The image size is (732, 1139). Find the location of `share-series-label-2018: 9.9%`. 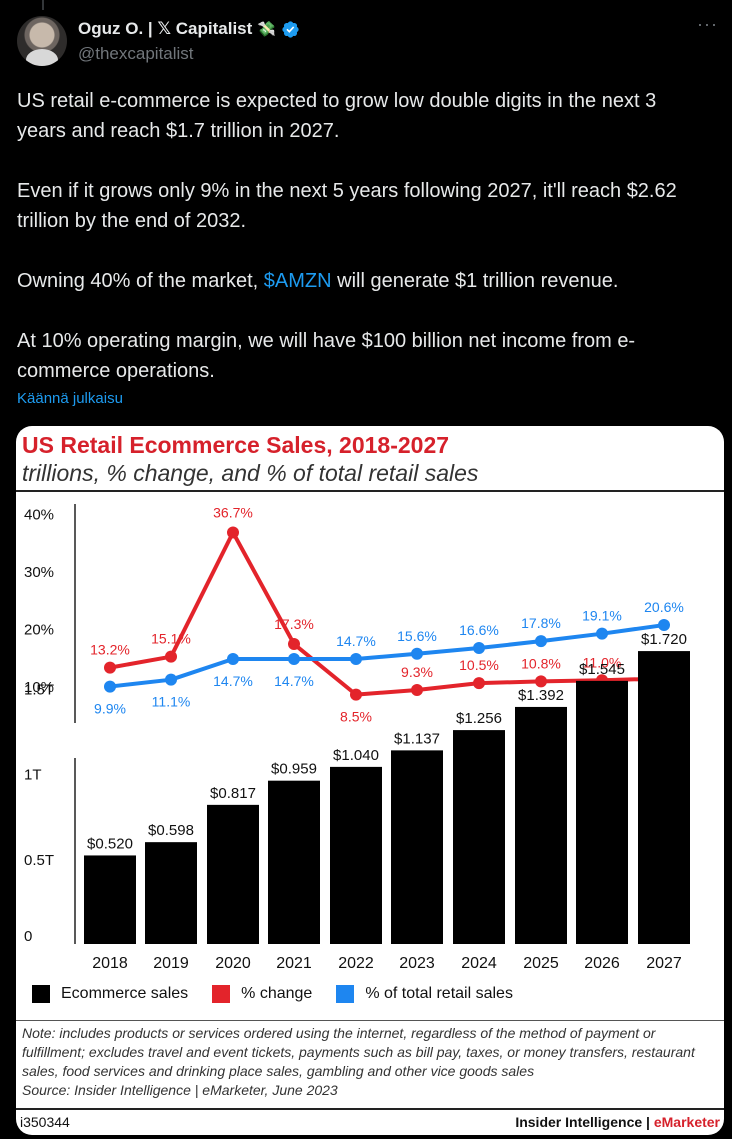

share-series-label-2018: 9.9% is located at coordinates (110, 709).